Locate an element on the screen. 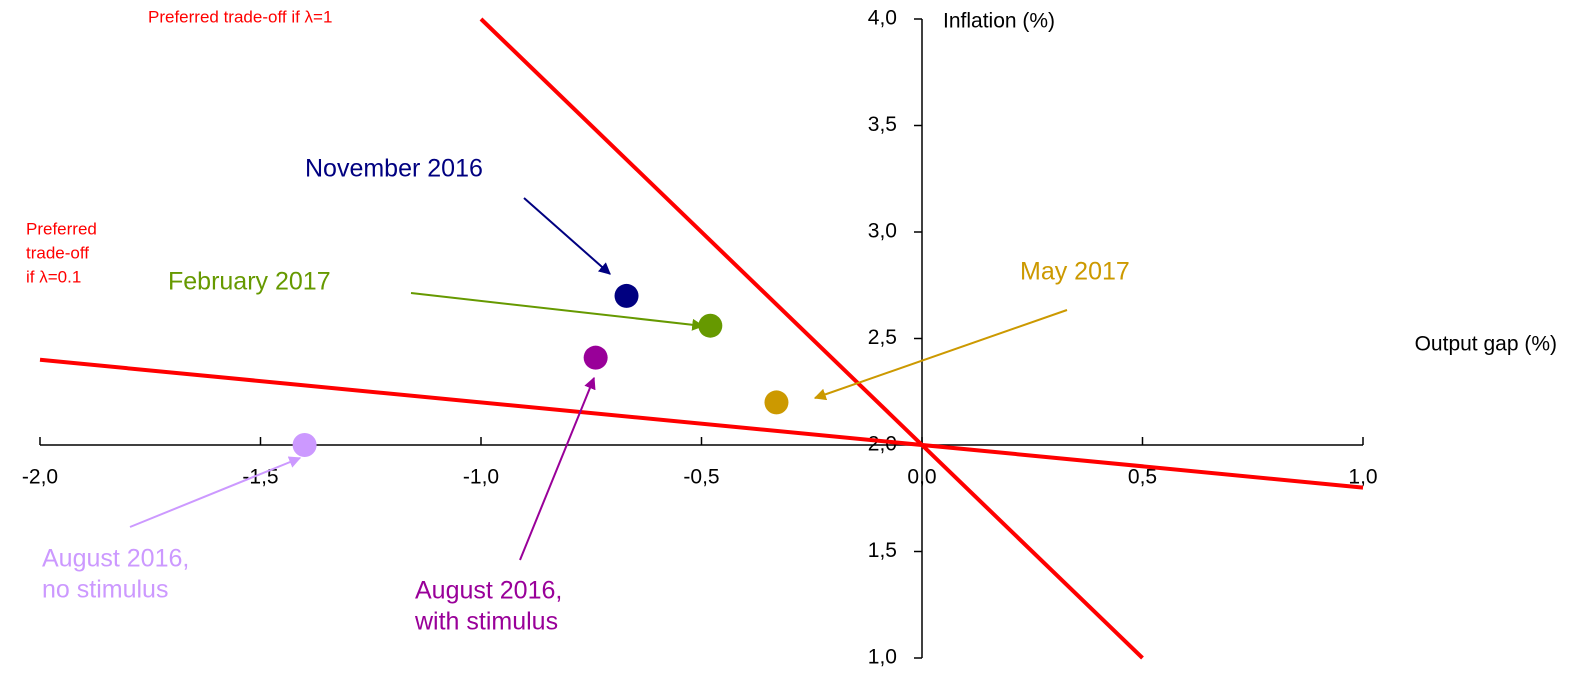  x-axis-label: Output gap (%) is located at coordinates (1486, 344).